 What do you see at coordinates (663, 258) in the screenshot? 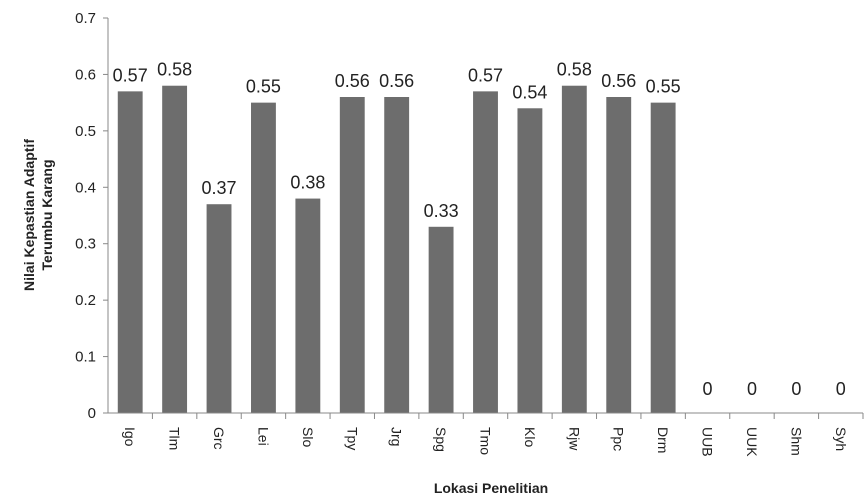
I see `bar-drm` at bounding box center [663, 258].